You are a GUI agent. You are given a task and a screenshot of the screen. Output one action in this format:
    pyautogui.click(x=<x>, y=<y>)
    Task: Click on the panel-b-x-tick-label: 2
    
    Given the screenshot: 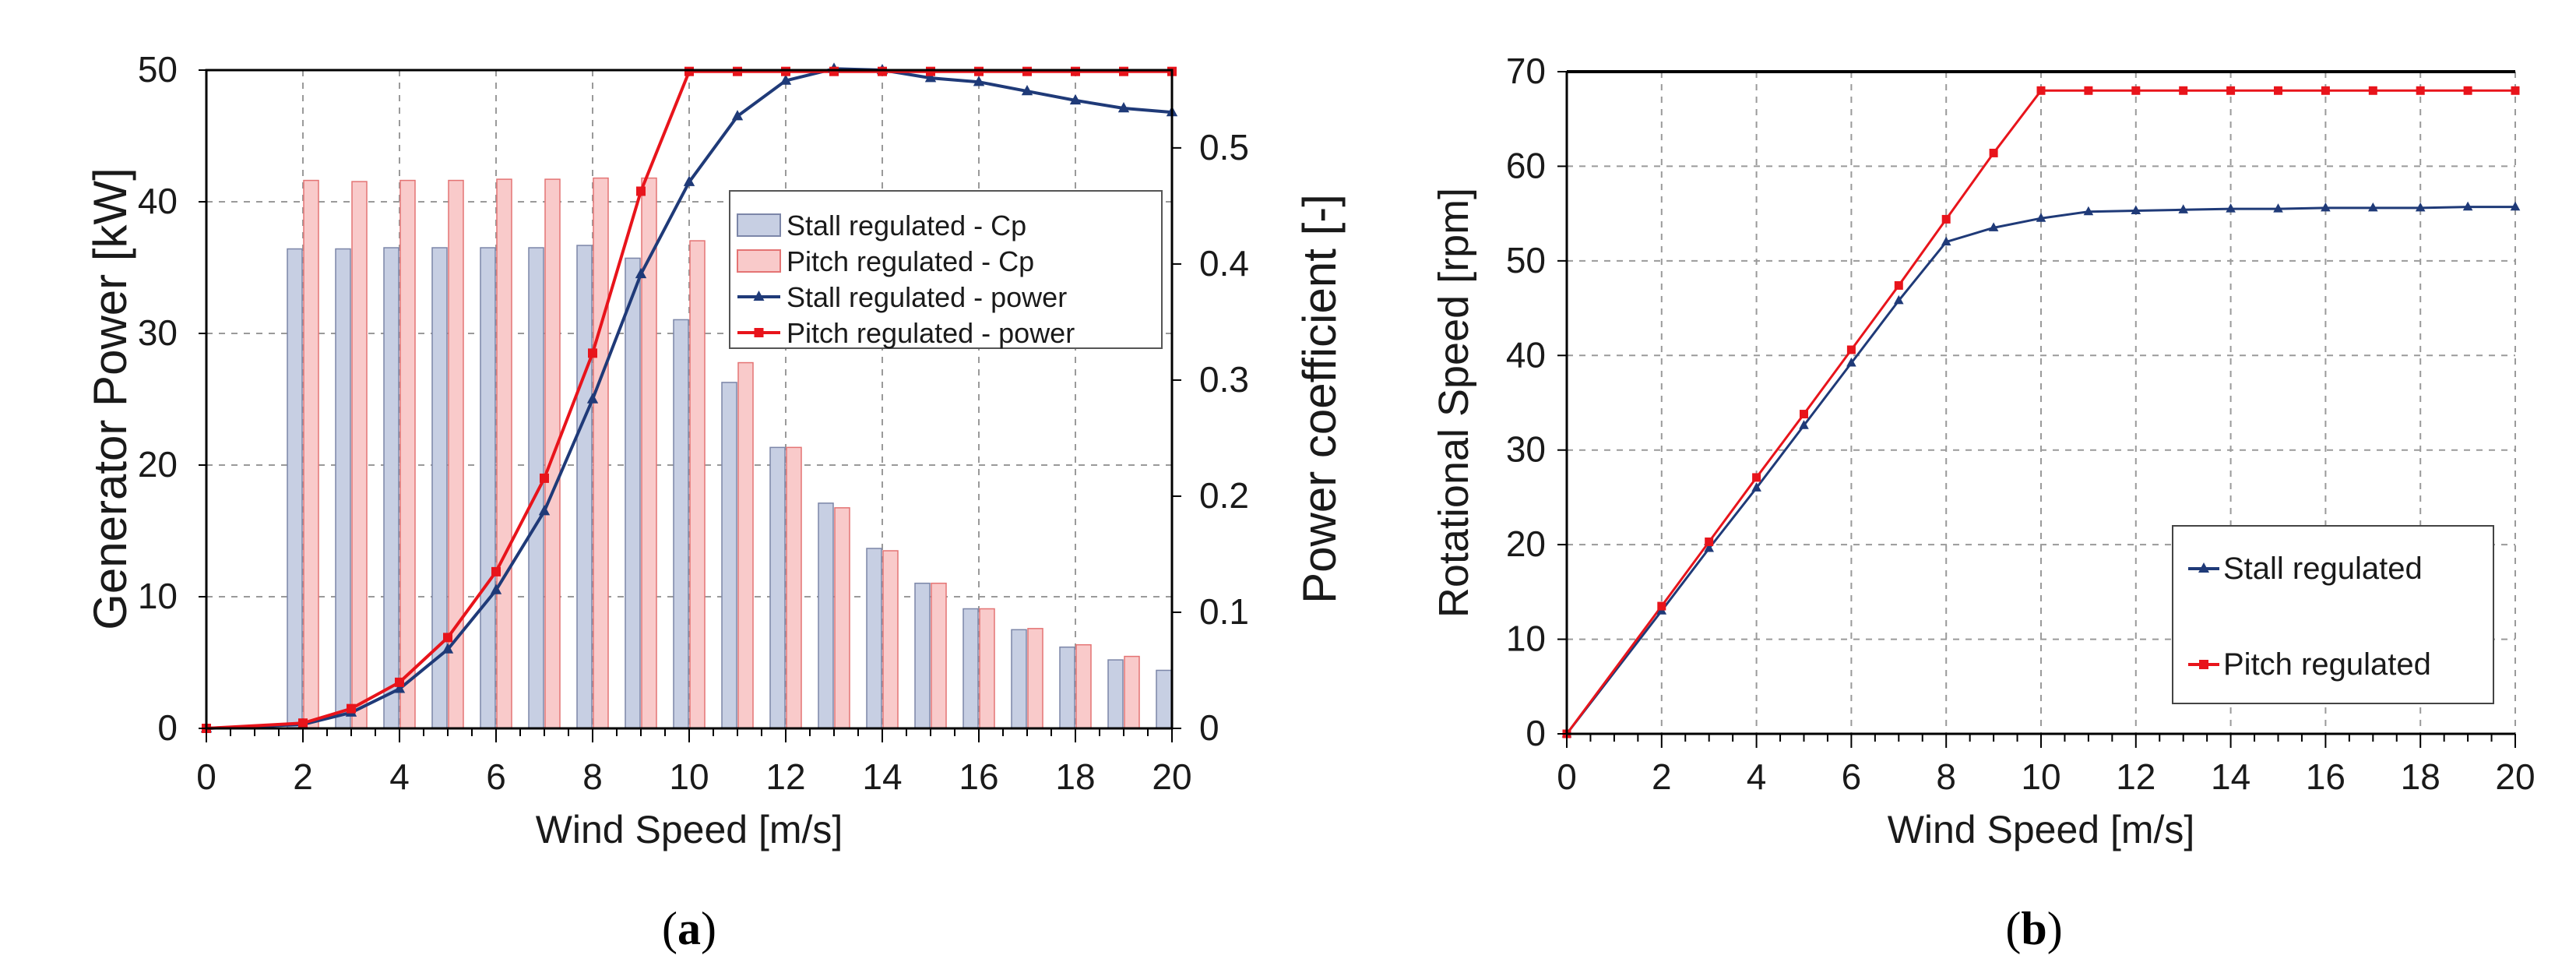 What is the action you would take?
    pyautogui.click(x=1662, y=776)
    